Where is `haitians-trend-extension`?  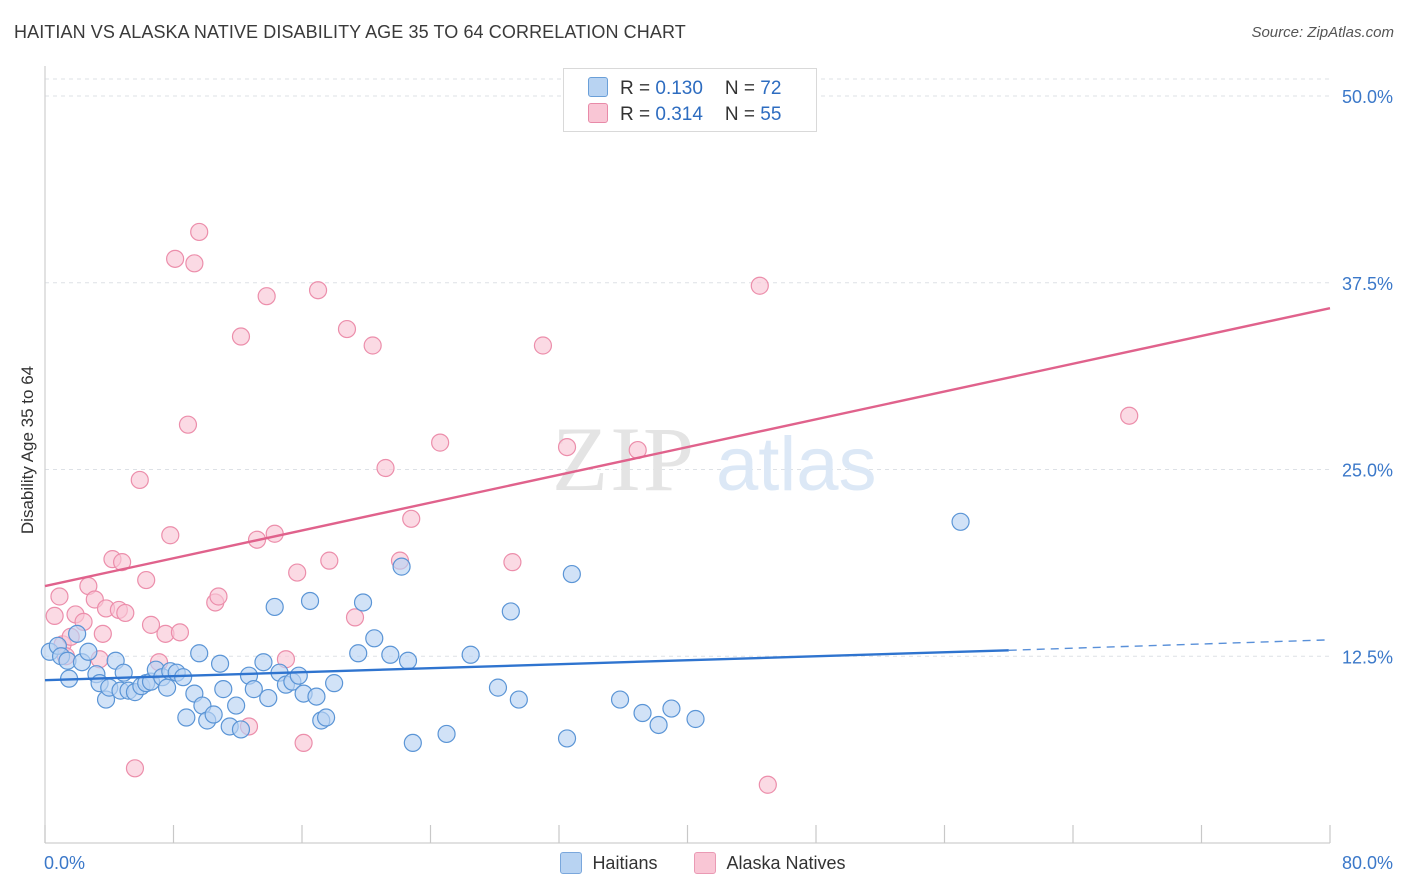
haitians-trend-extension is located at coordinates (1169, 645).